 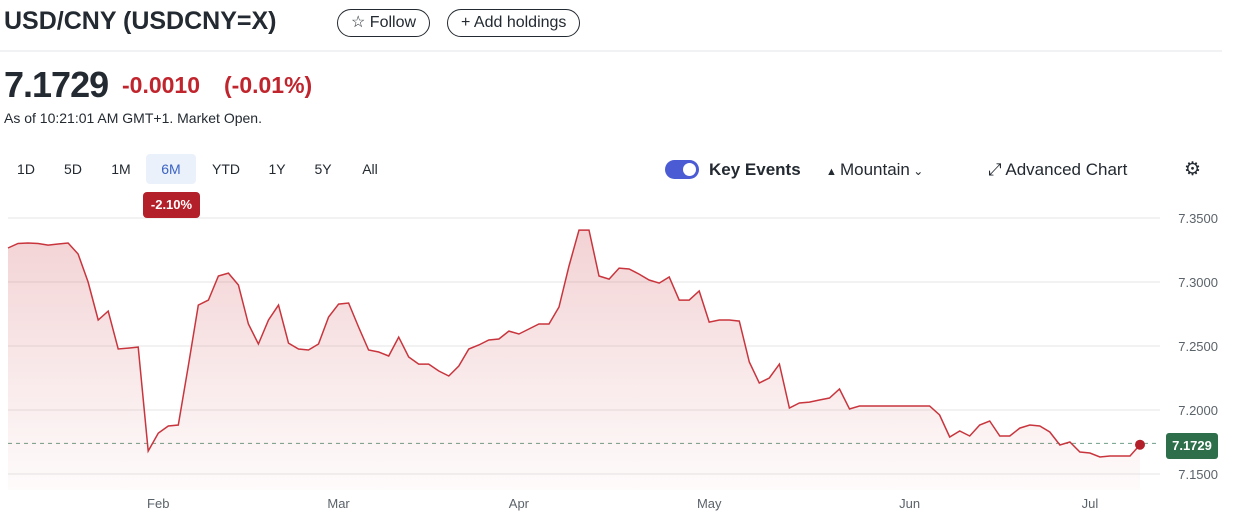 What do you see at coordinates (520, 22) in the screenshot?
I see `add-holdings-label: Add holdings` at bounding box center [520, 22].